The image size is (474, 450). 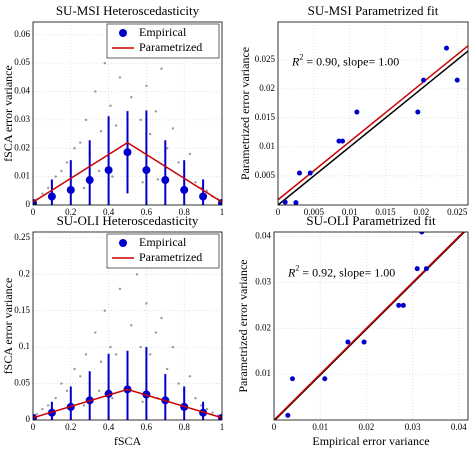 What do you see at coordinates (350, 212) in the screenshot?
I see `x-tick-label: 0.01` at bounding box center [350, 212].